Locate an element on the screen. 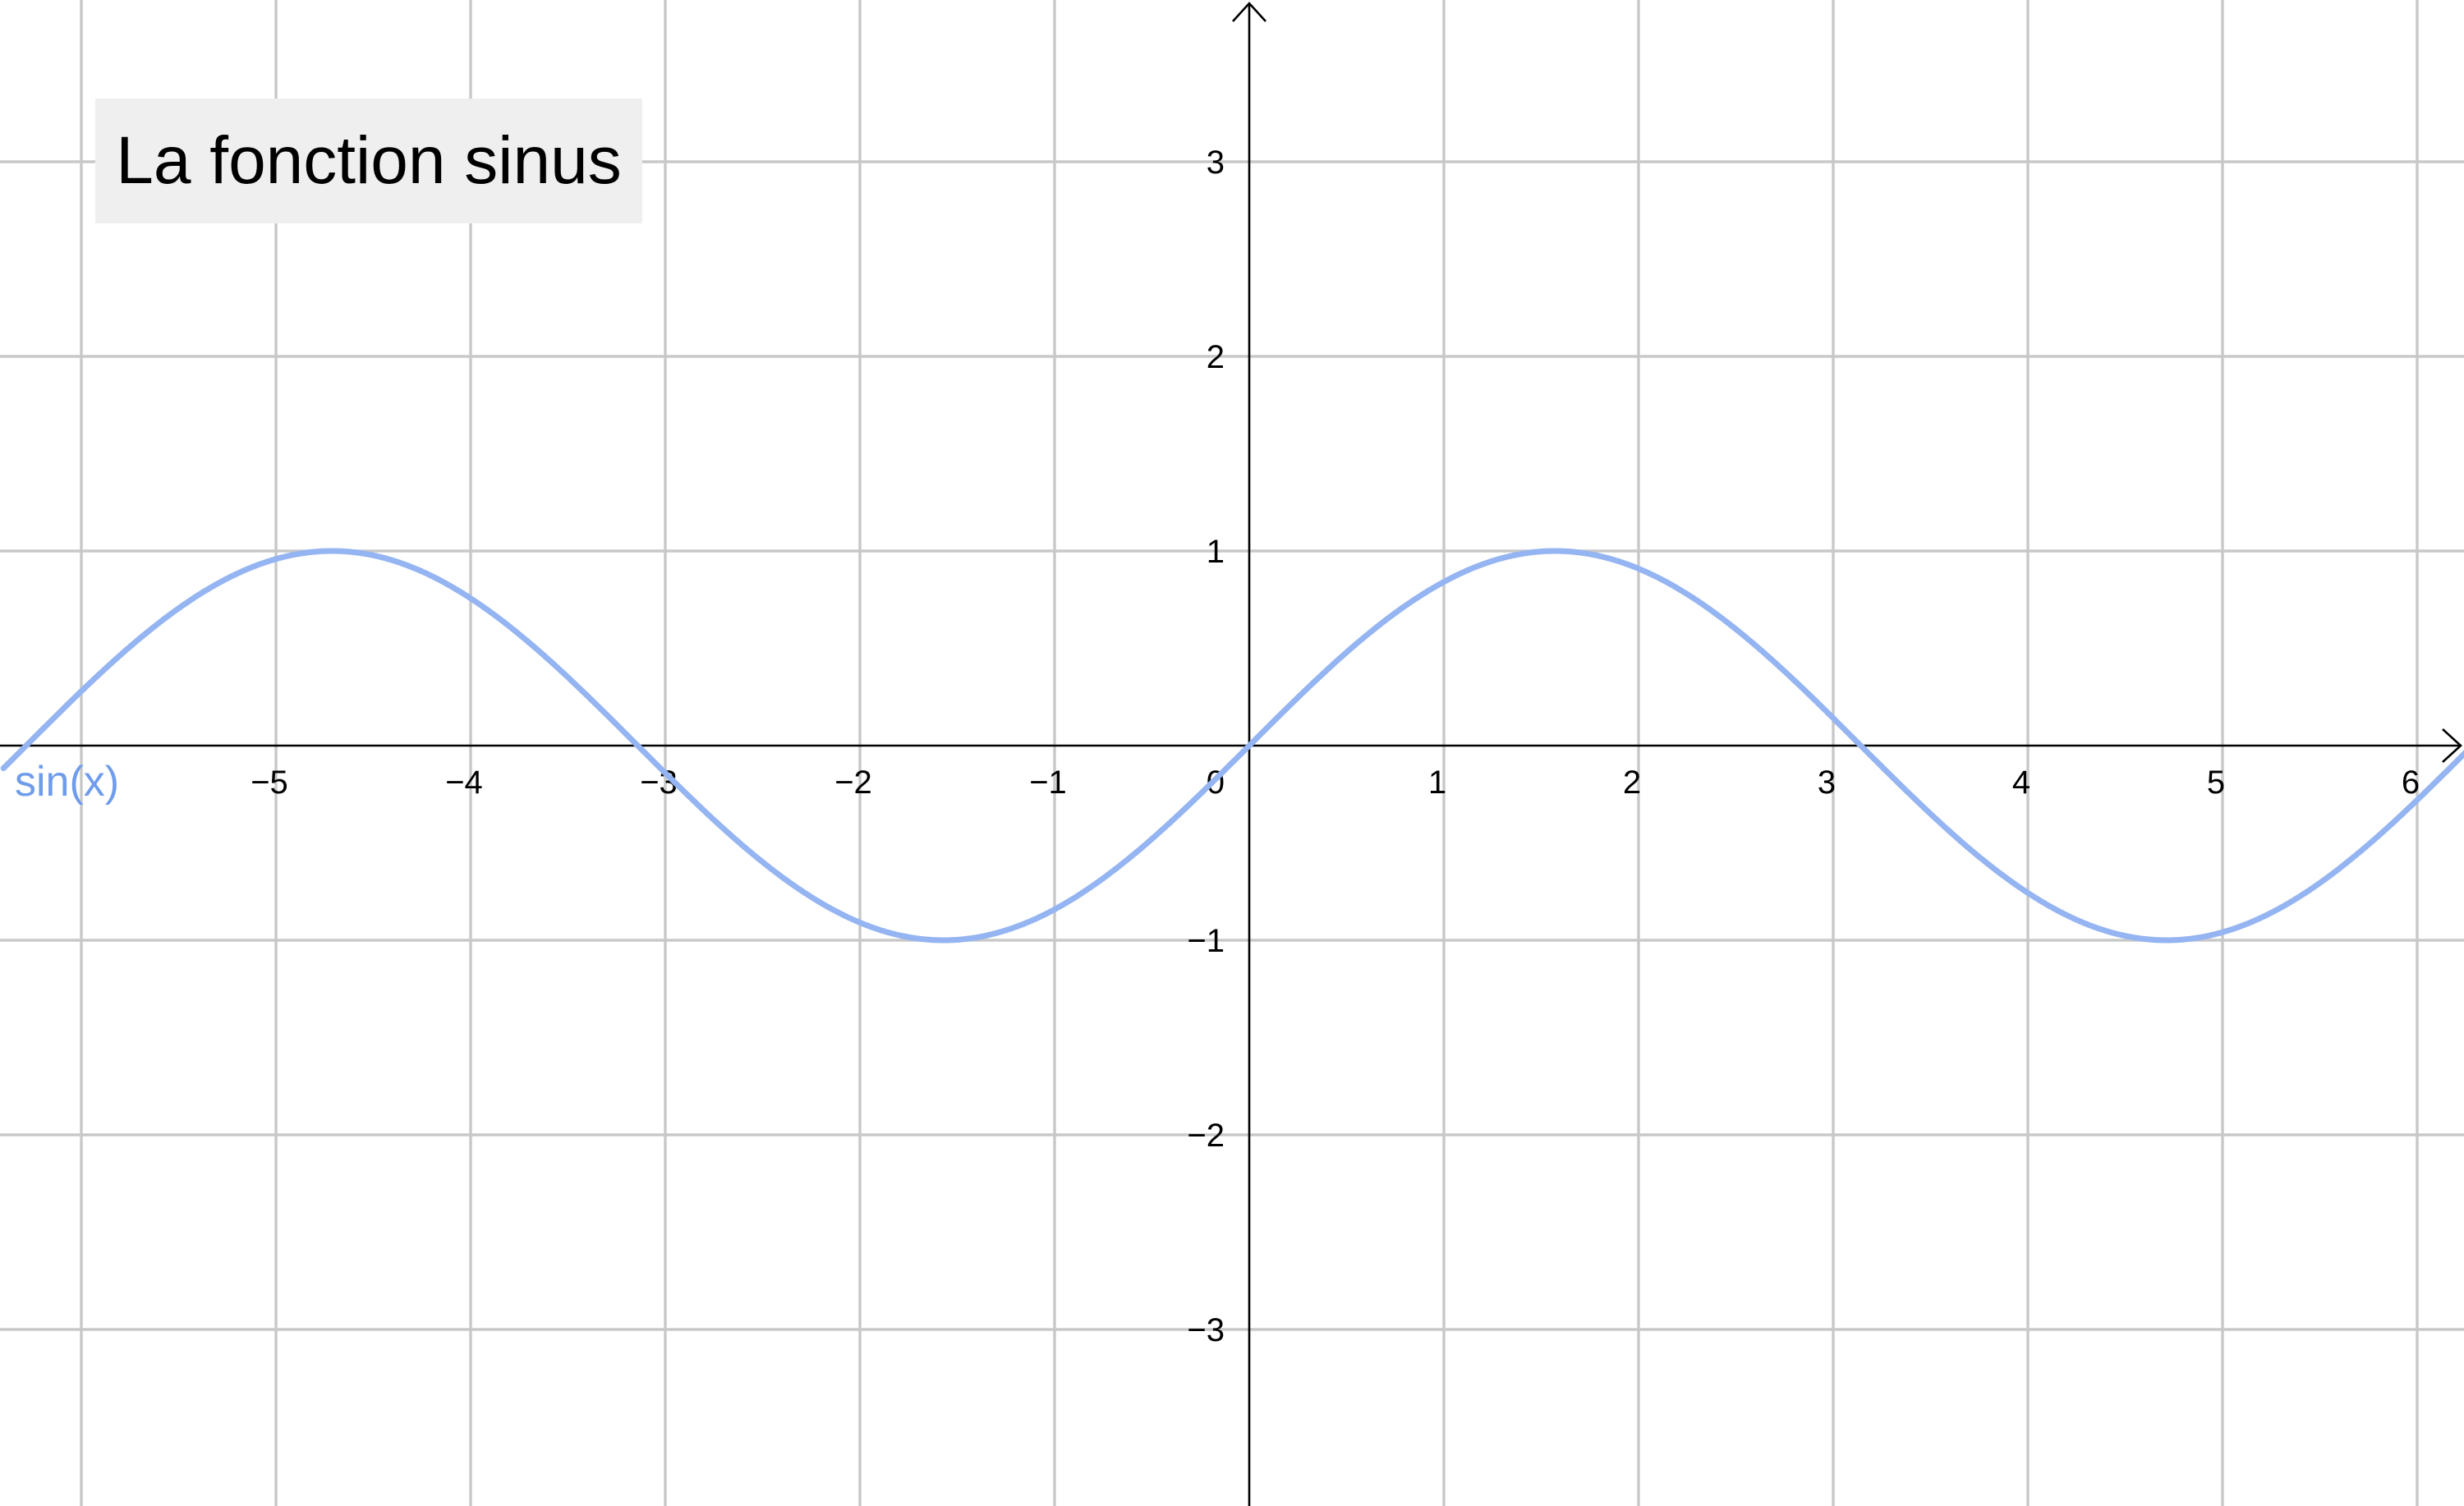  x-axis-arrow is located at coordinates (2452, 745).